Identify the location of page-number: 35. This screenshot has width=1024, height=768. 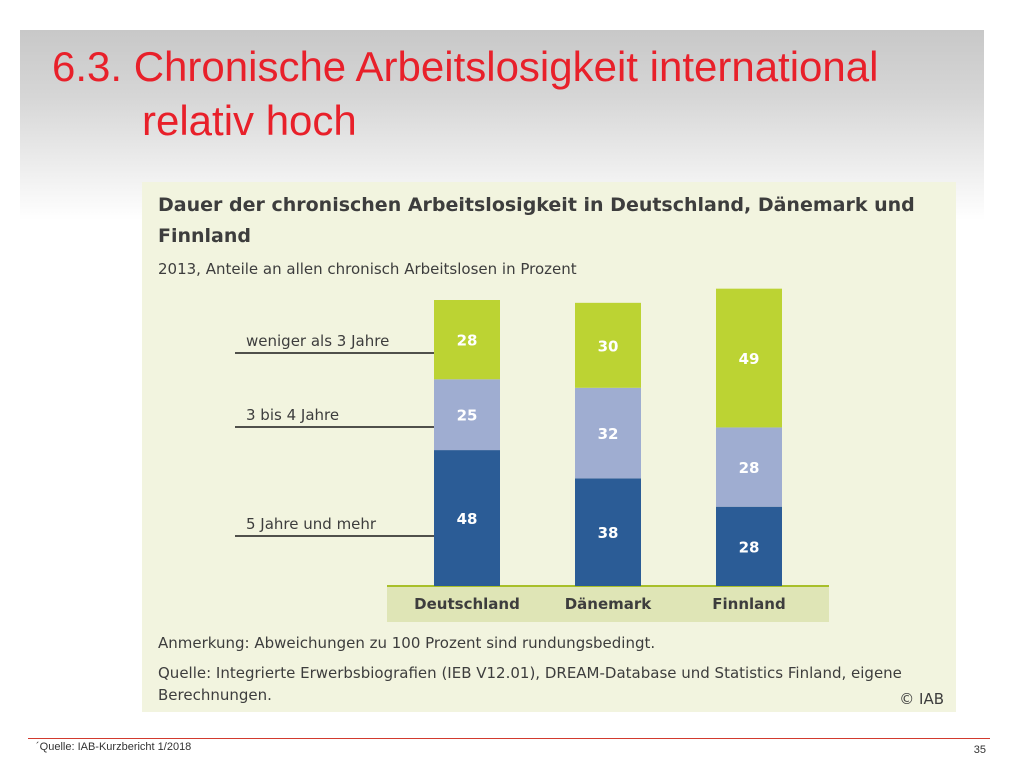
(979, 750).